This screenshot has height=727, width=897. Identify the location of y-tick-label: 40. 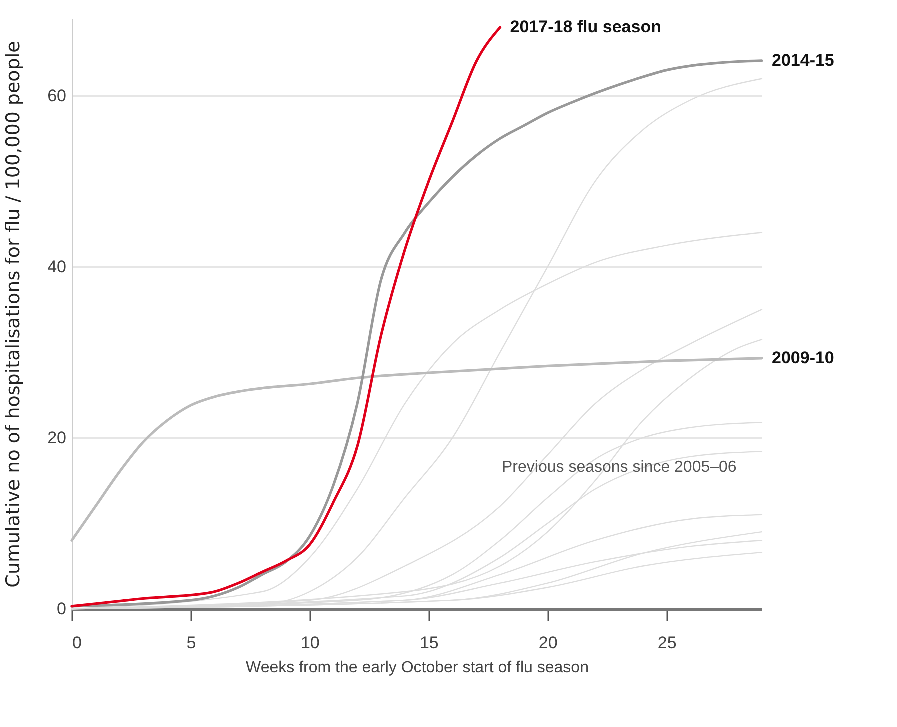
(57, 266).